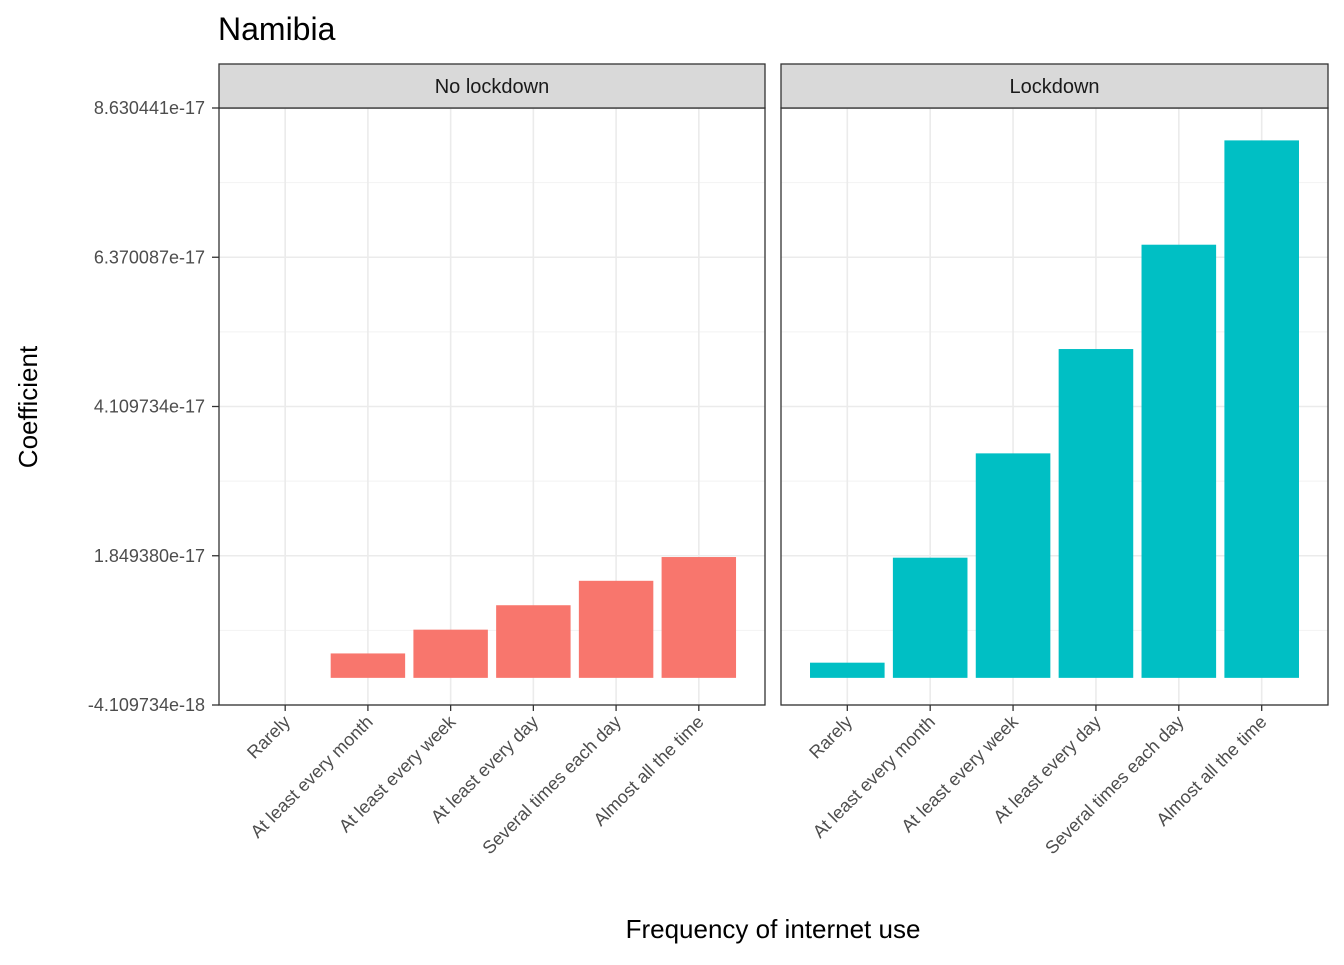  Describe the element at coordinates (773, 929) in the screenshot. I see `x-axis-title: Frequency of internet use` at that location.